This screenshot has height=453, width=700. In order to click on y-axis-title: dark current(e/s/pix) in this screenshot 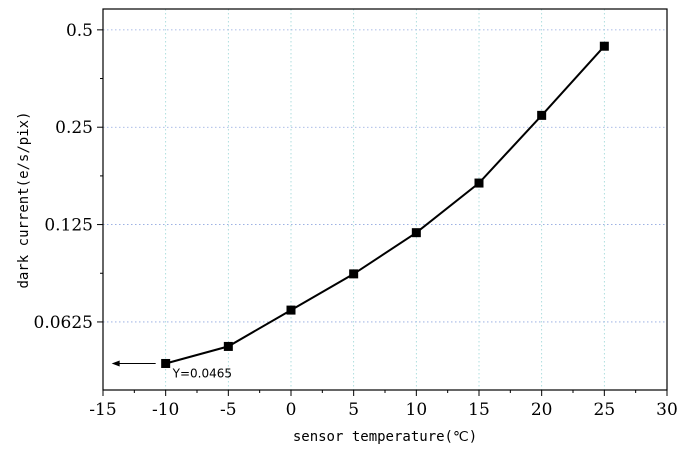, I will do `click(24, 199)`.